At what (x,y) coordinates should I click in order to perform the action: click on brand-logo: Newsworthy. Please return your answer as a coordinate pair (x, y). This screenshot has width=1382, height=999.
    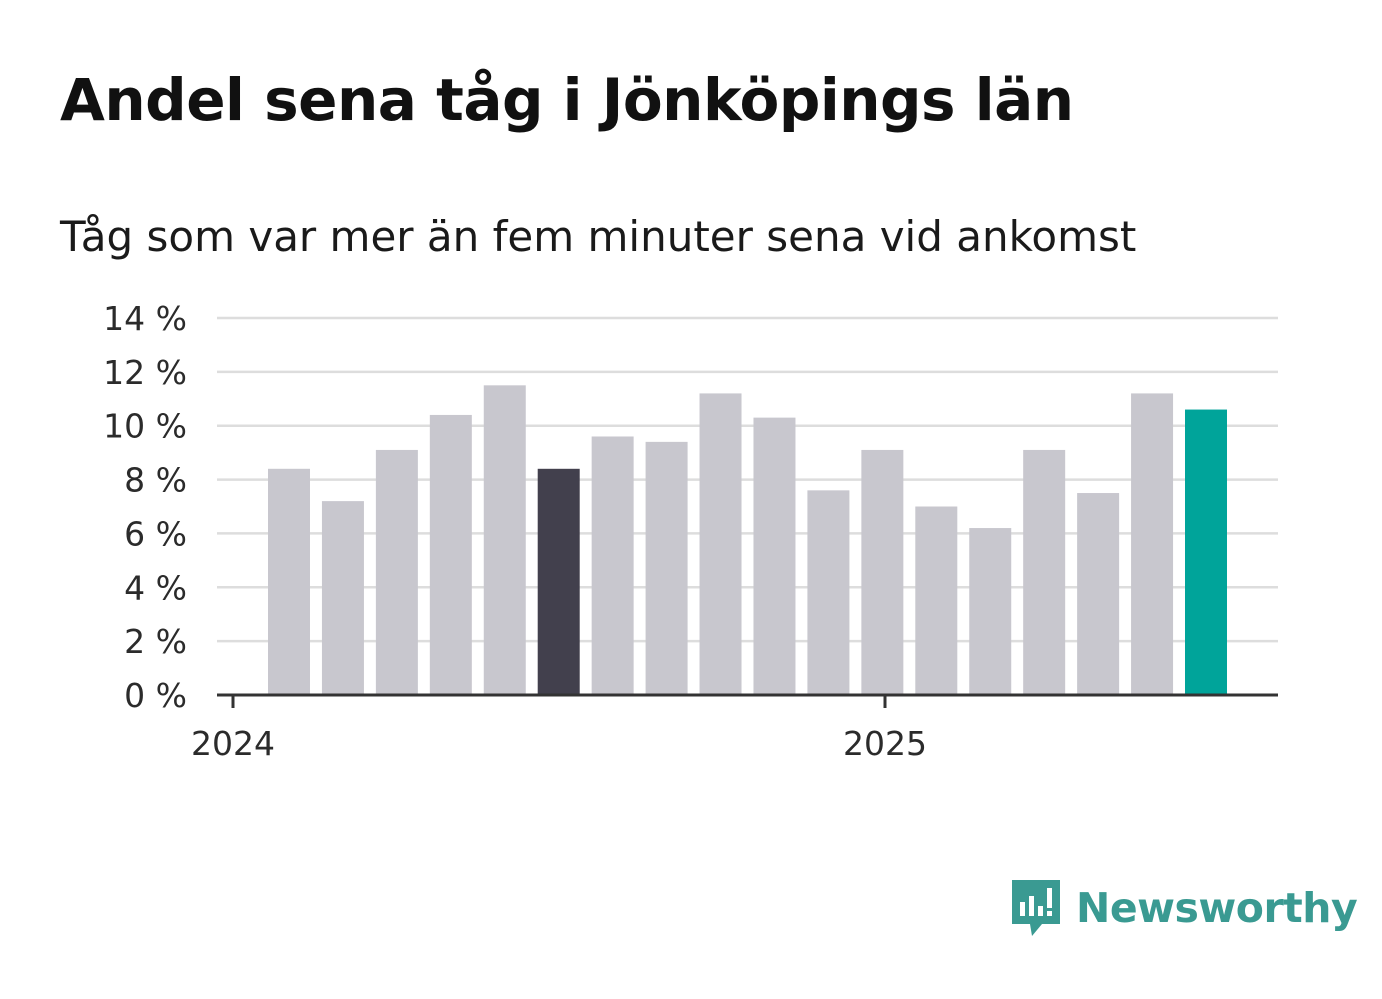
    Looking at the image, I should click on (1184, 908).